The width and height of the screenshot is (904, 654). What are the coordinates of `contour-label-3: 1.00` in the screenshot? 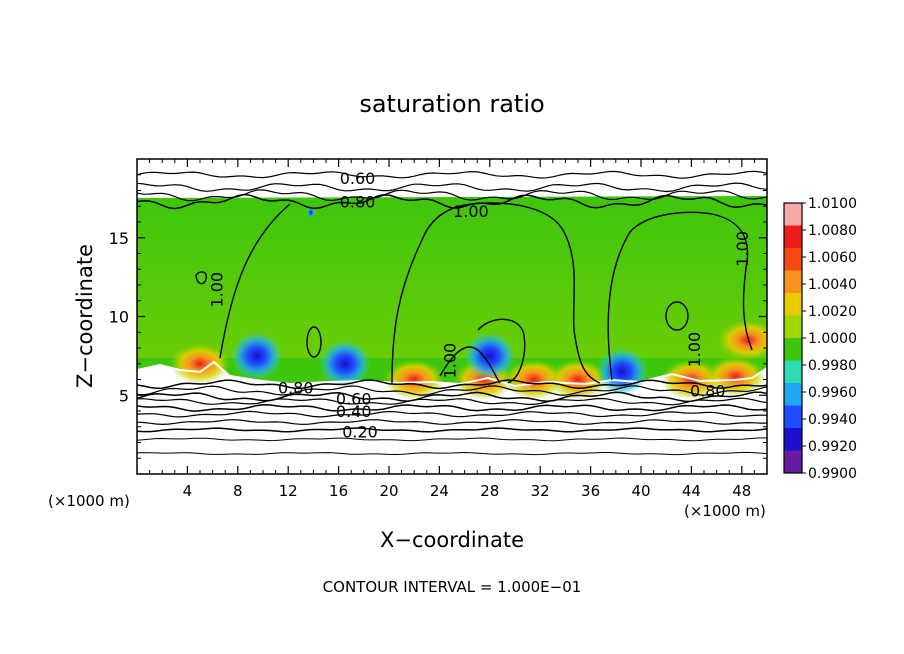 It's located at (742, 249).